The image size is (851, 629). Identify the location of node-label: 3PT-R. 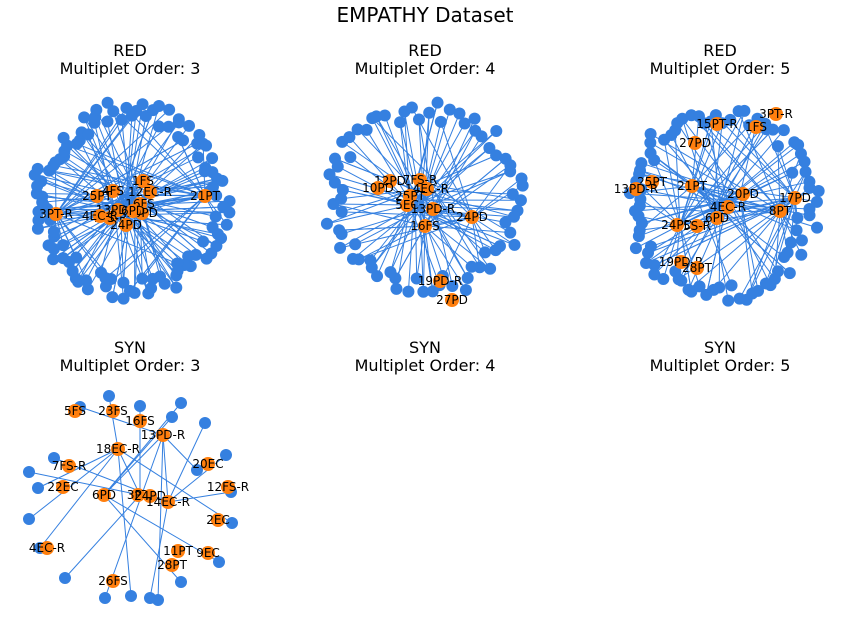
(56, 214).